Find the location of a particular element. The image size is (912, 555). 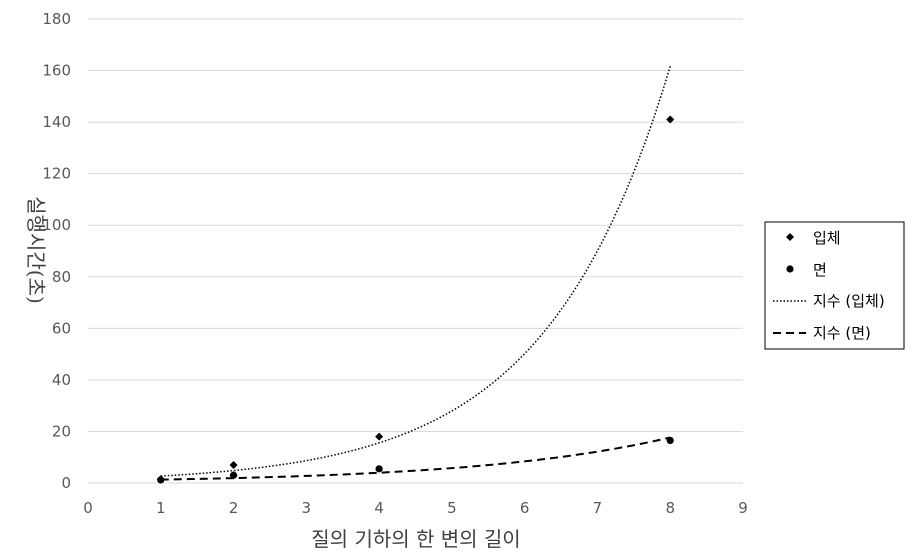

y-axis-title: 실행시간(초) is located at coordinates (36, 250).